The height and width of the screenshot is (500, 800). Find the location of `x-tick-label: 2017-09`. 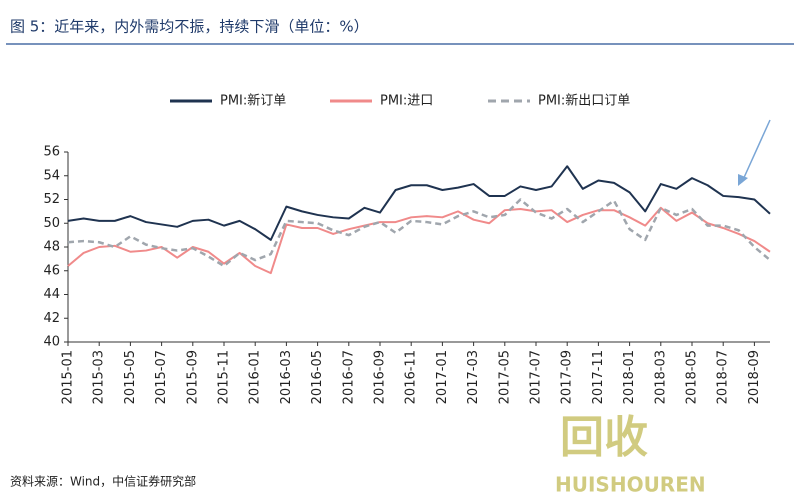

x-tick-label: 2017-09 is located at coordinates (567, 377).